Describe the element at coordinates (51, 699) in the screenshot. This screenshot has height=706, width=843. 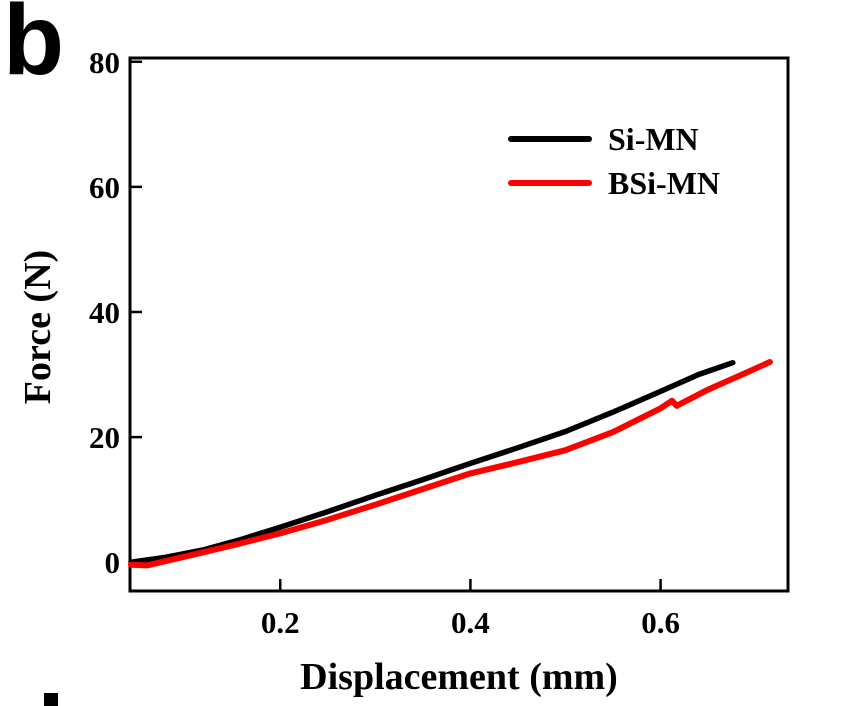
I see `next-panel-partial-glyph` at that location.